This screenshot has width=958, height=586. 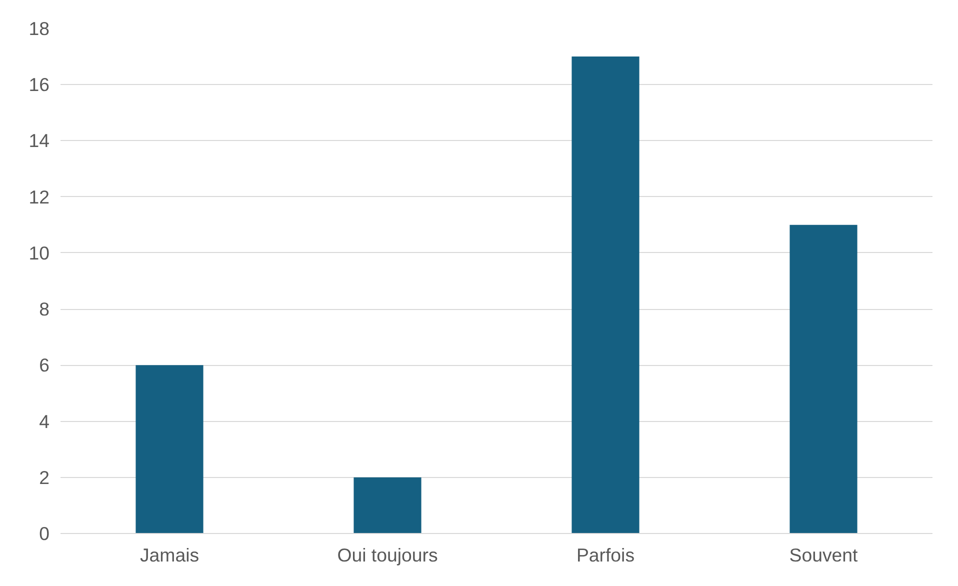 What do you see at coordinates (39, 85) in the screenshot?
I see `y-tick-label: 16` at bounding box center [39, 85].